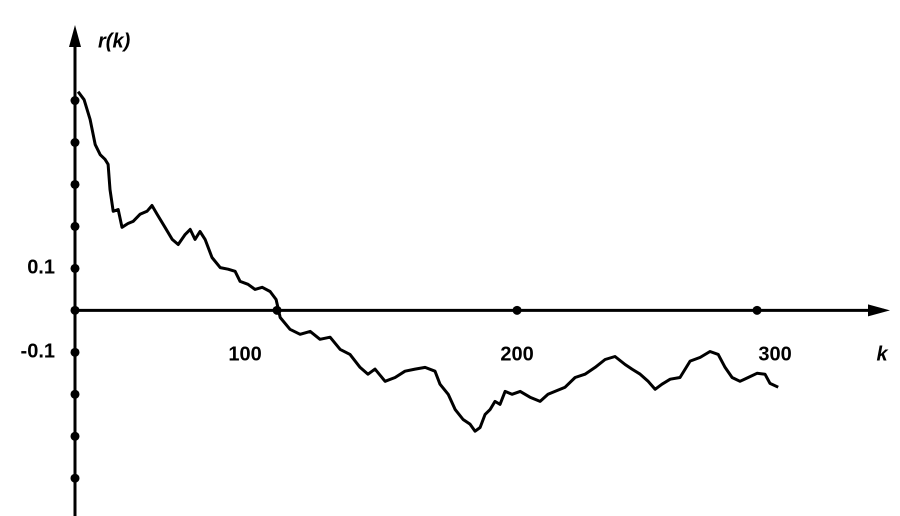 The image size is (900, 516). What do you see at coordinates (516, 355) in the screenshot?
I see `x-tick-label: 200` at bounding box center [516, 355].